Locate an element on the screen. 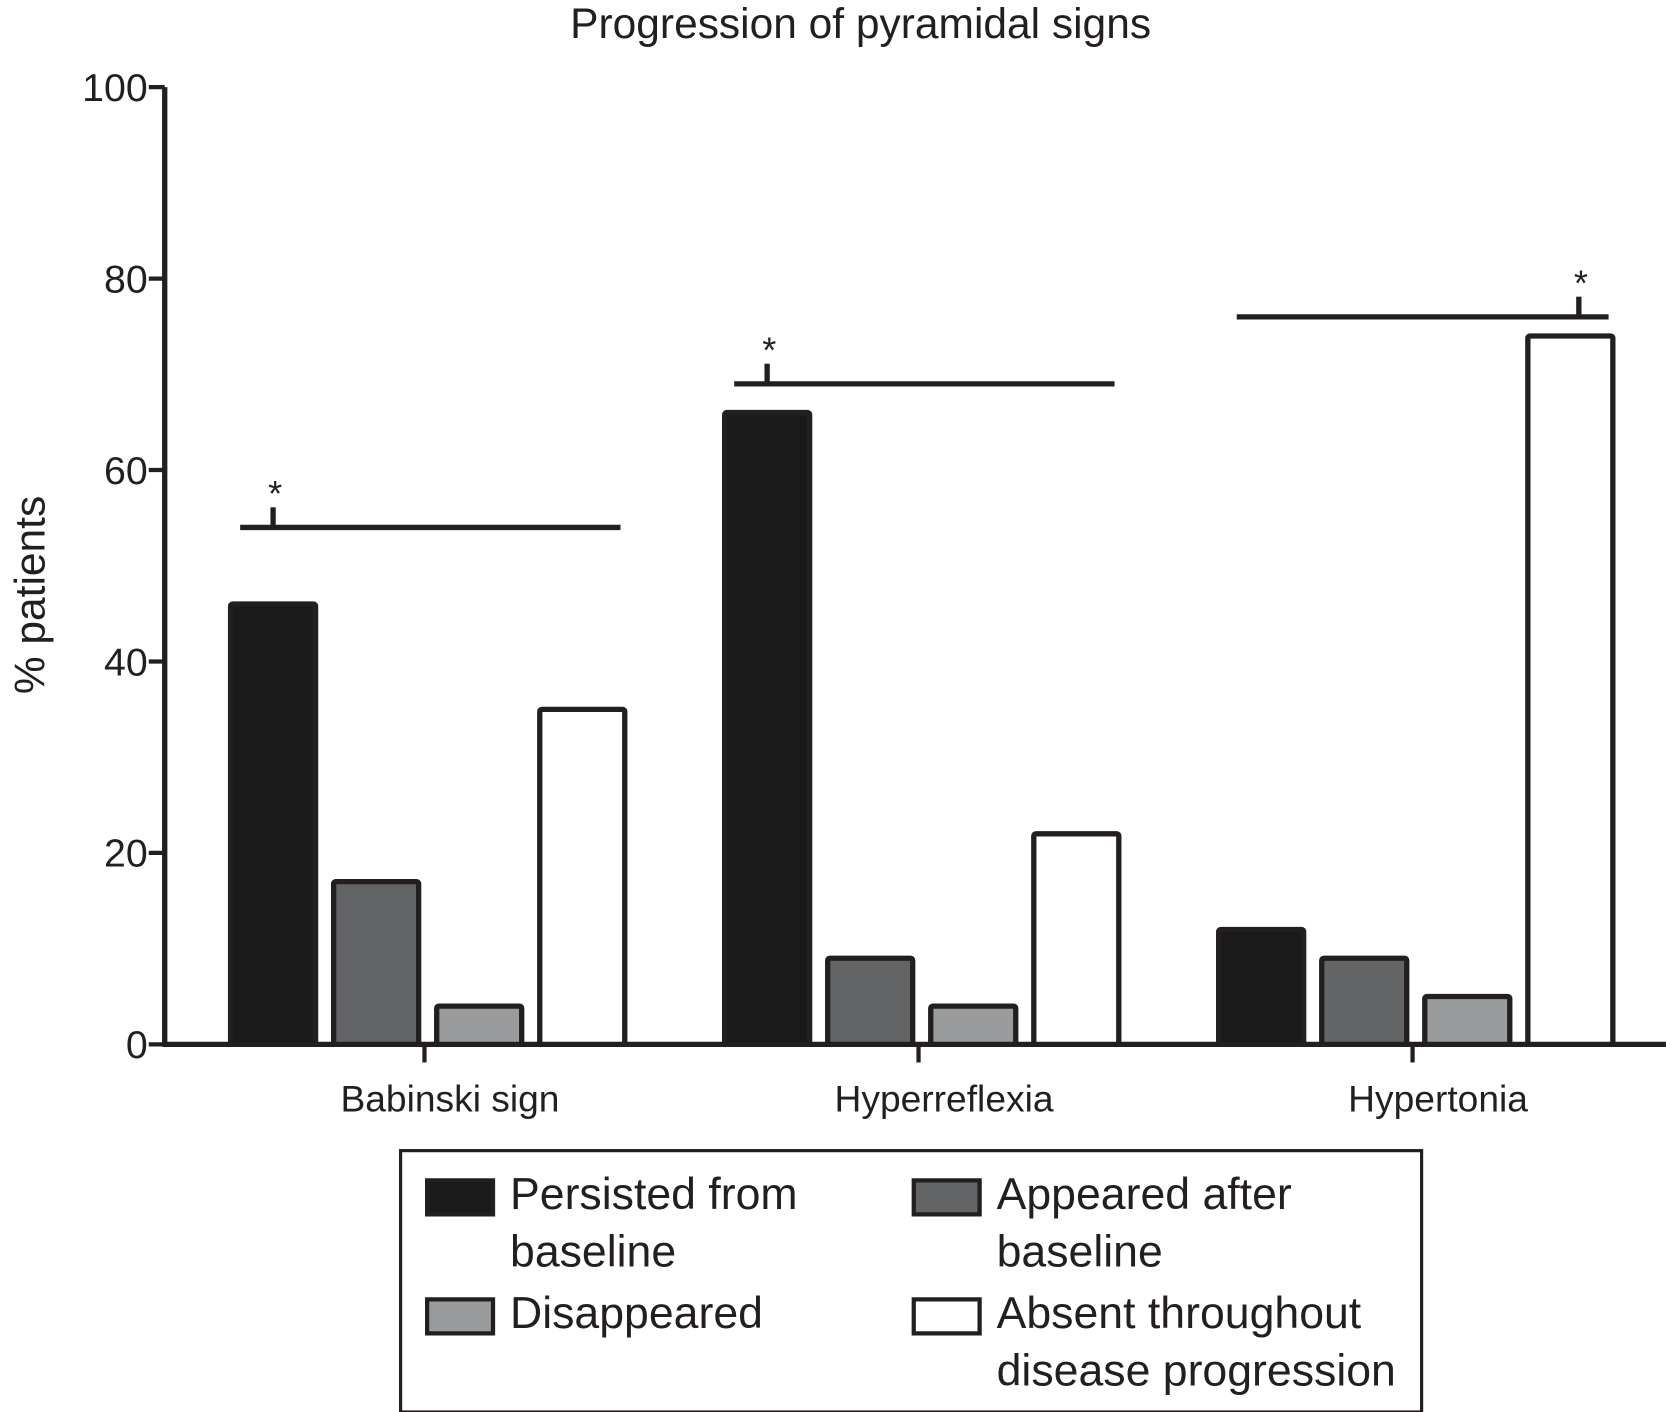 This screenshot has height=1412, width=1666. y-tick-label: 80 is located at coordinates (126, 279).